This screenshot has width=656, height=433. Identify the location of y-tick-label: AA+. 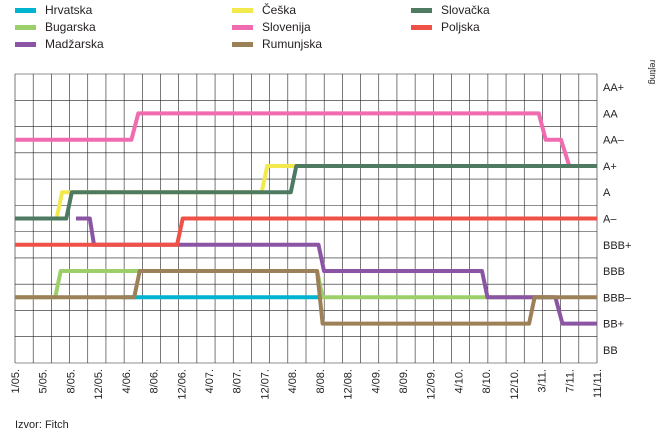
(613, 88).